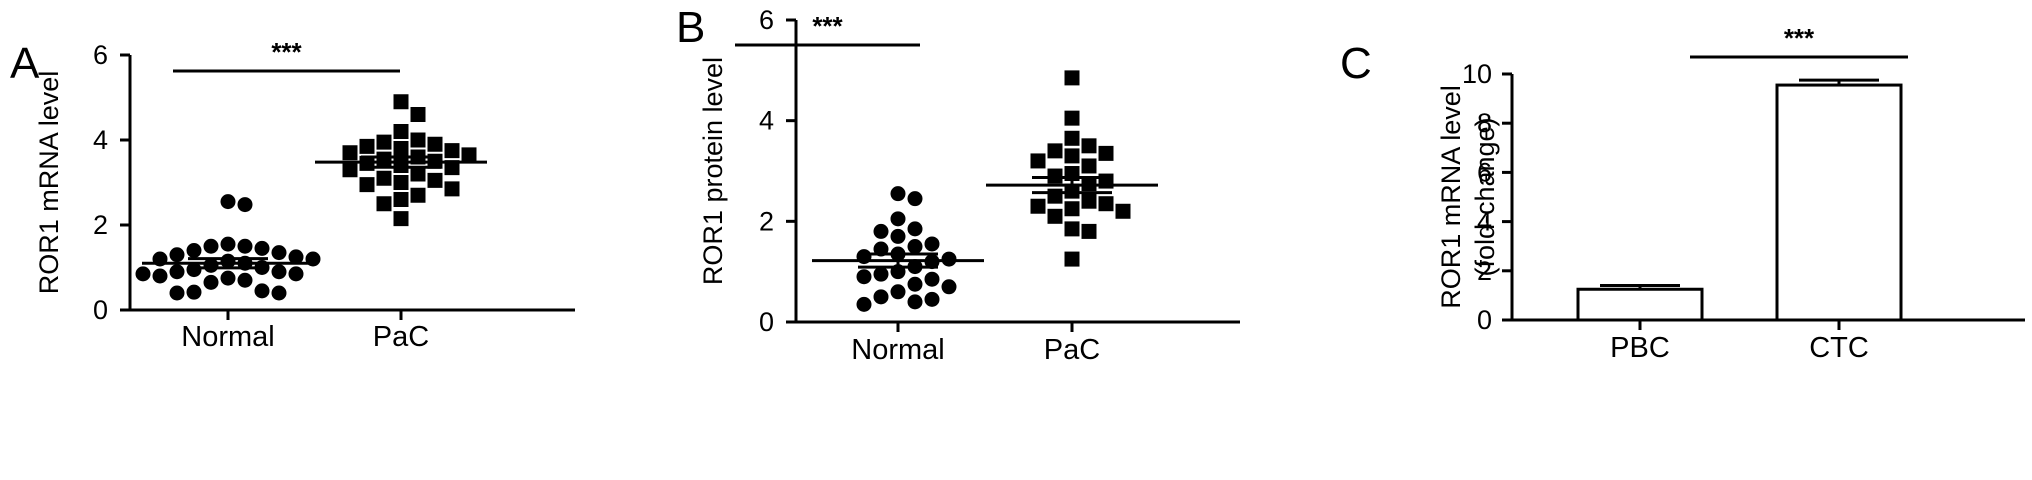 The image size is (2032, 480). What do you see at coordinates (1485, 196) in the screenshot?
I see `y-axis-title-line2: (fold-change)` at bounding box center [1485, 196].